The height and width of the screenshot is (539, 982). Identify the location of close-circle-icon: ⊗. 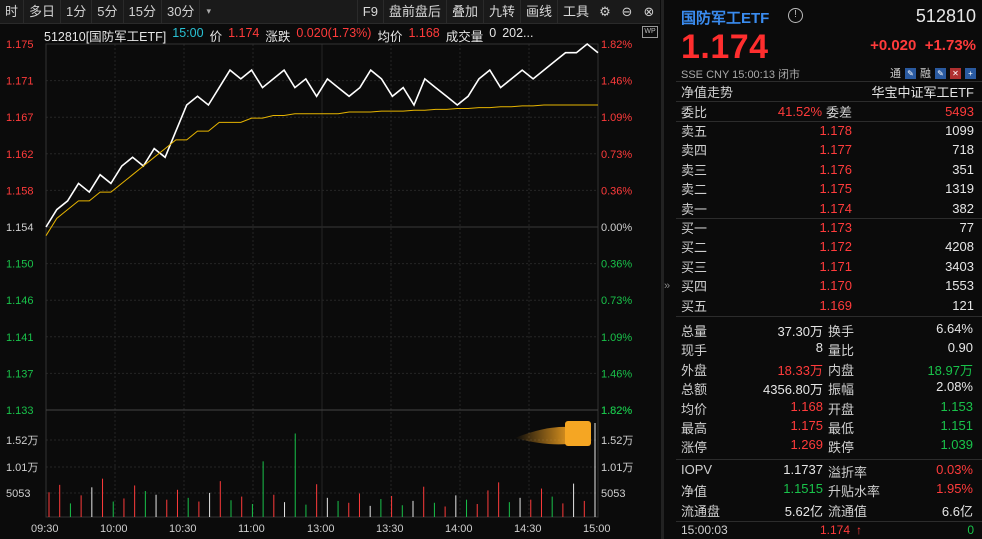
(649, 11).